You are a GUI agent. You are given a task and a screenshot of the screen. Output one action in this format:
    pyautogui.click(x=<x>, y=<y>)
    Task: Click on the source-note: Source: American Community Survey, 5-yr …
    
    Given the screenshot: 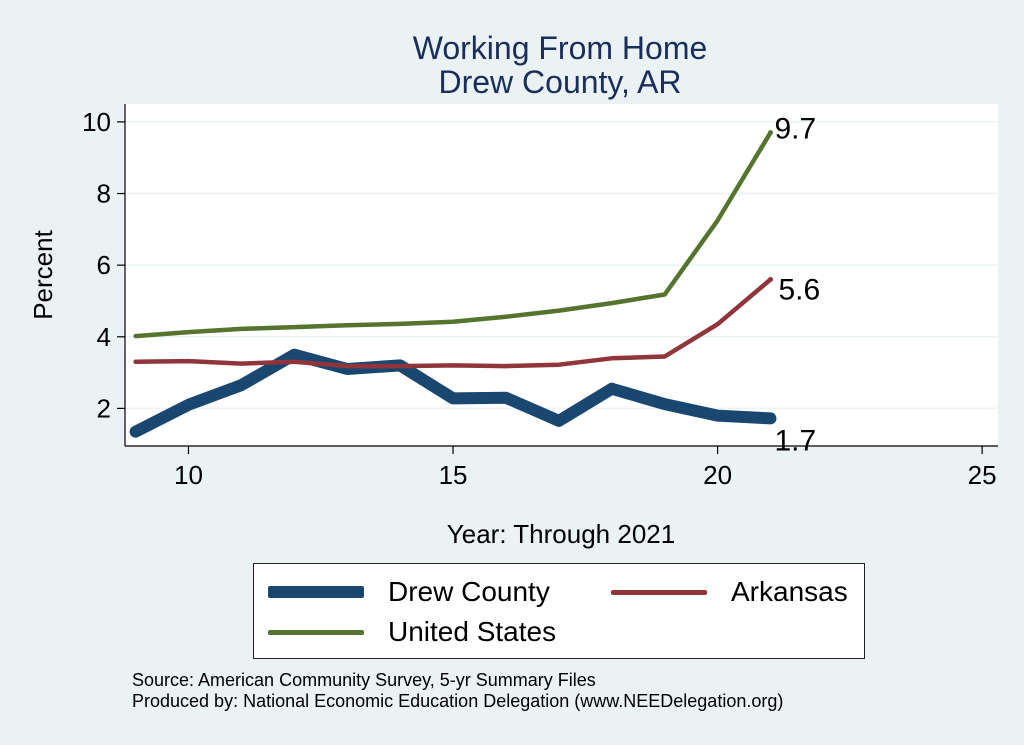 What is the action you would take?
    pyautogui.click(x=364, y=680)
    